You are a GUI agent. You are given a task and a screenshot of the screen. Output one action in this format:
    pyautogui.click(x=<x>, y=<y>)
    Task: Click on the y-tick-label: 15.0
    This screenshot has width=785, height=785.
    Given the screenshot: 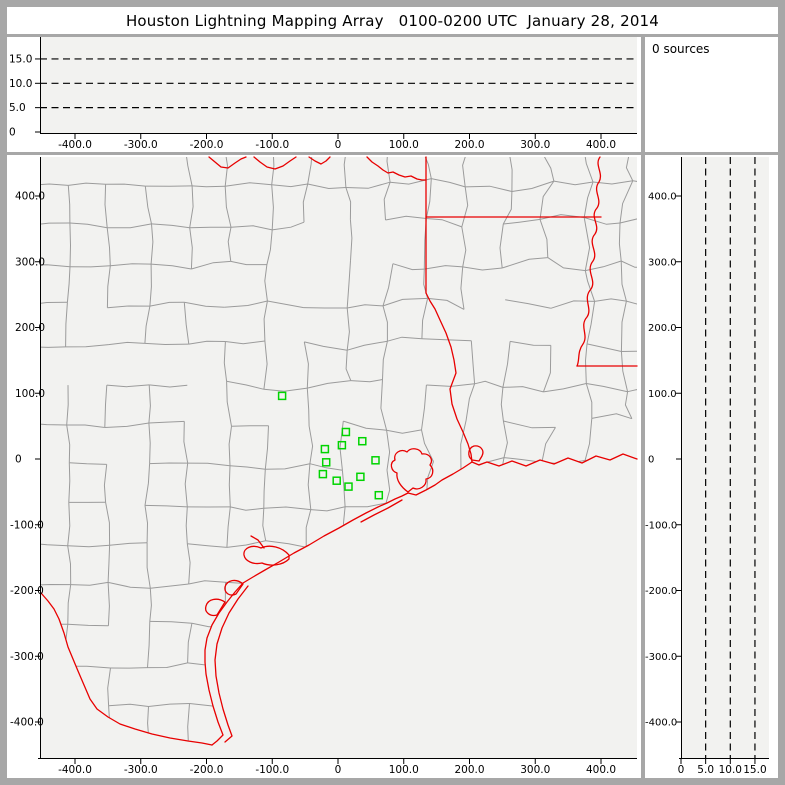 What is the action you would take?
    pyautogui.click(x=20, y=59)
    